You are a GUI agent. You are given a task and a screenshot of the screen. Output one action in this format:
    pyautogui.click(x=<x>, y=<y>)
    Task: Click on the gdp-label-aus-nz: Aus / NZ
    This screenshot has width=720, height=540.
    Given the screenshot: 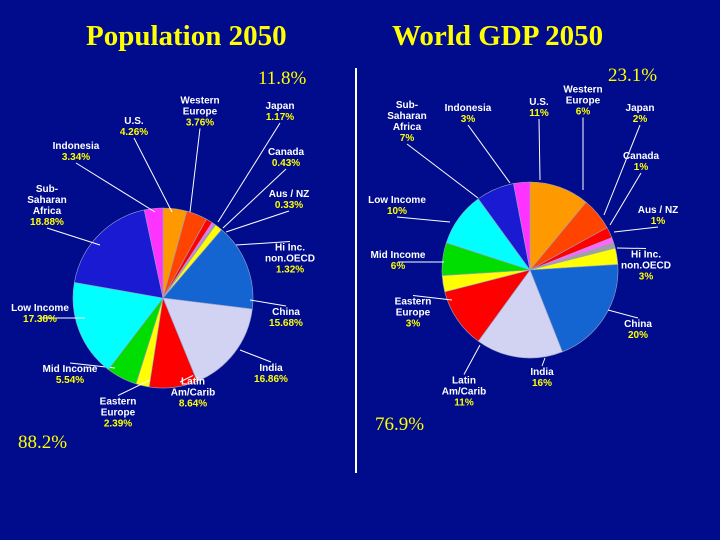 What is the action you would take?
    pyautogui.click(x=658, y=210)
    